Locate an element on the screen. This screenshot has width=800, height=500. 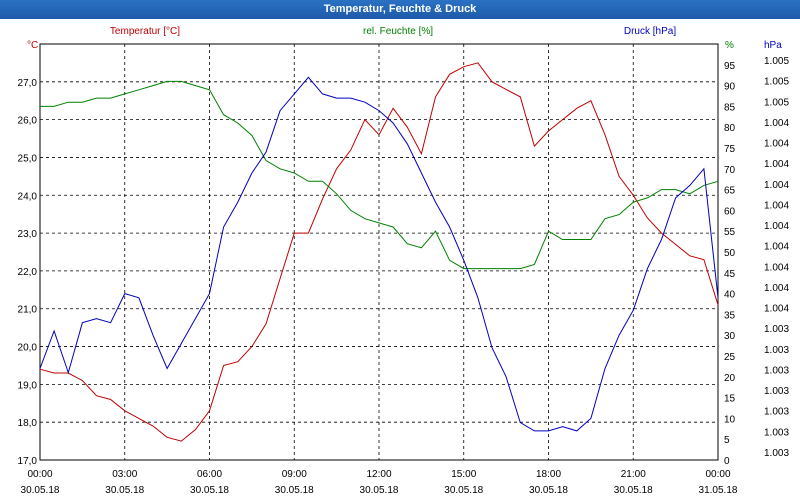
humidity-tick-label: 10 is located at coordinates (730, 419).